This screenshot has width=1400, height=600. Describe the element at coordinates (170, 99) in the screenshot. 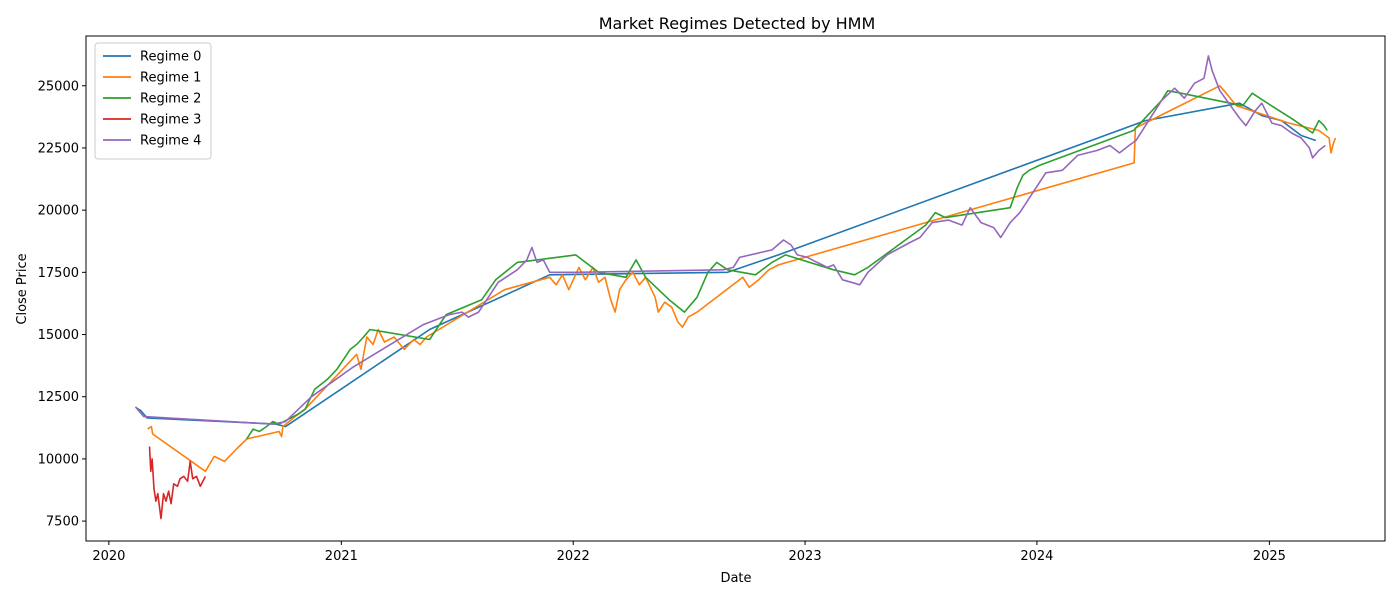

I see `legend-label-regime-2: Regime 2` at that location.